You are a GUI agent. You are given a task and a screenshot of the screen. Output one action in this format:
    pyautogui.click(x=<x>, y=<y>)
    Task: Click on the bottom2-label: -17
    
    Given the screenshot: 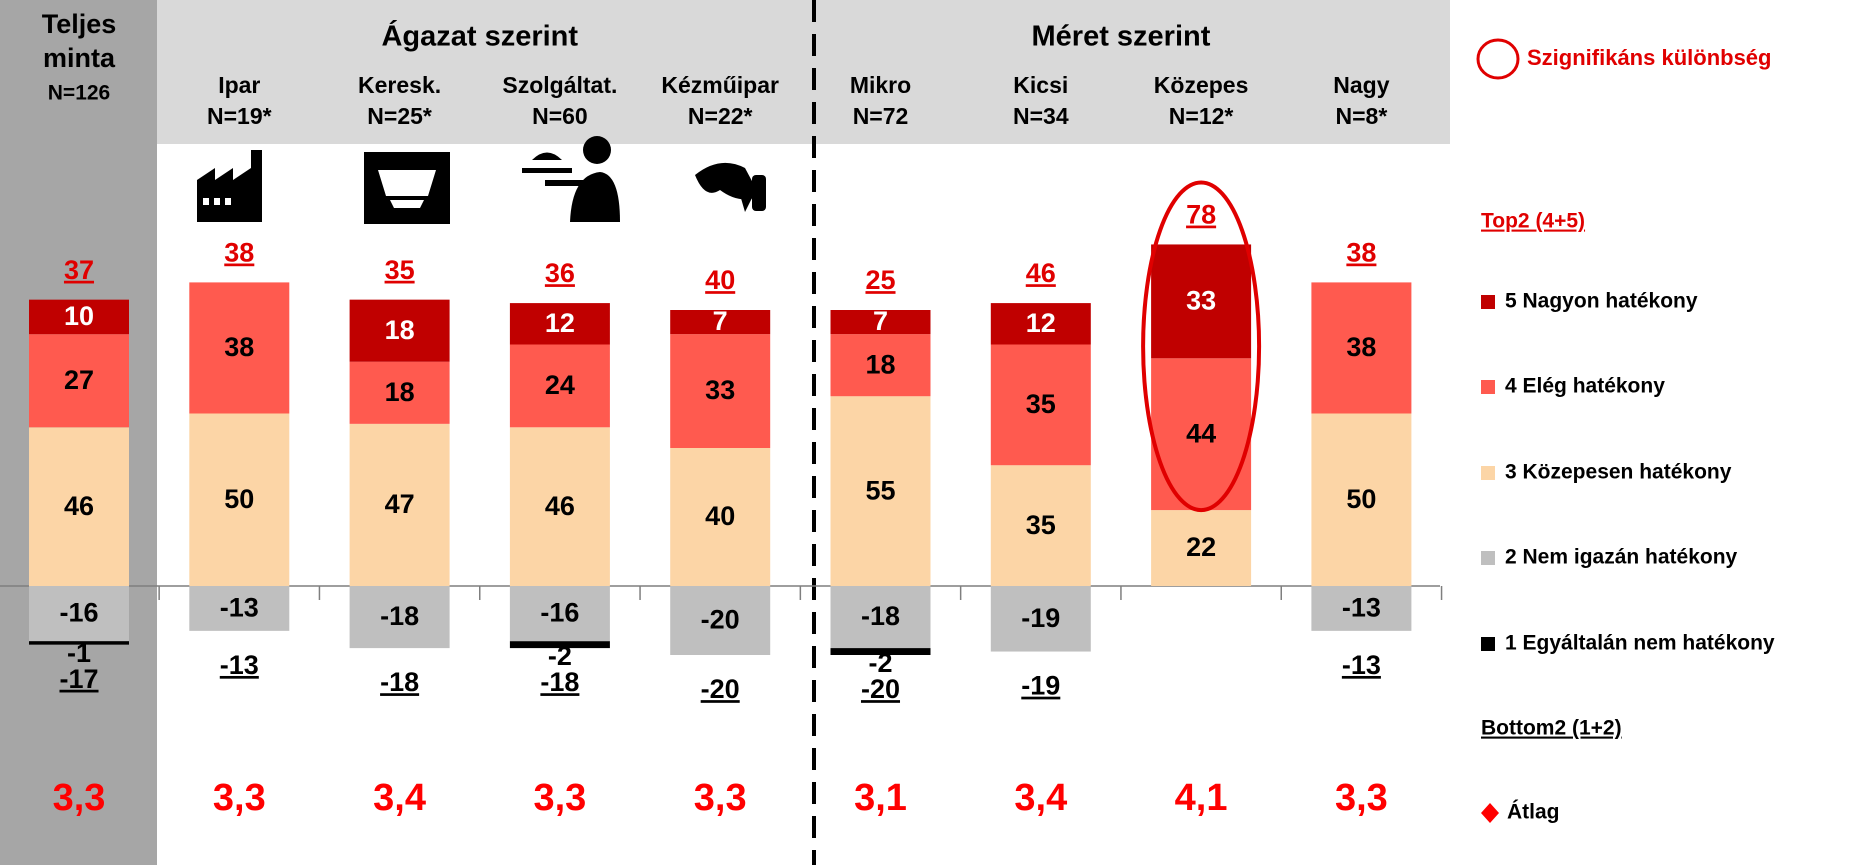 What is the action you would take?
    pyautogui.click(x=78, y=679)
    